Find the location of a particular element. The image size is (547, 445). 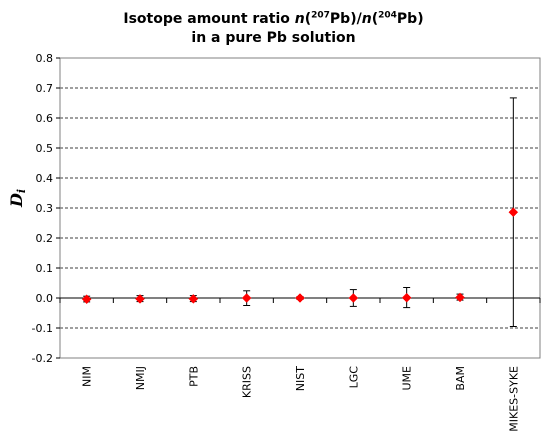

title-elem-a: Pb is located at coordinates (340, 19).